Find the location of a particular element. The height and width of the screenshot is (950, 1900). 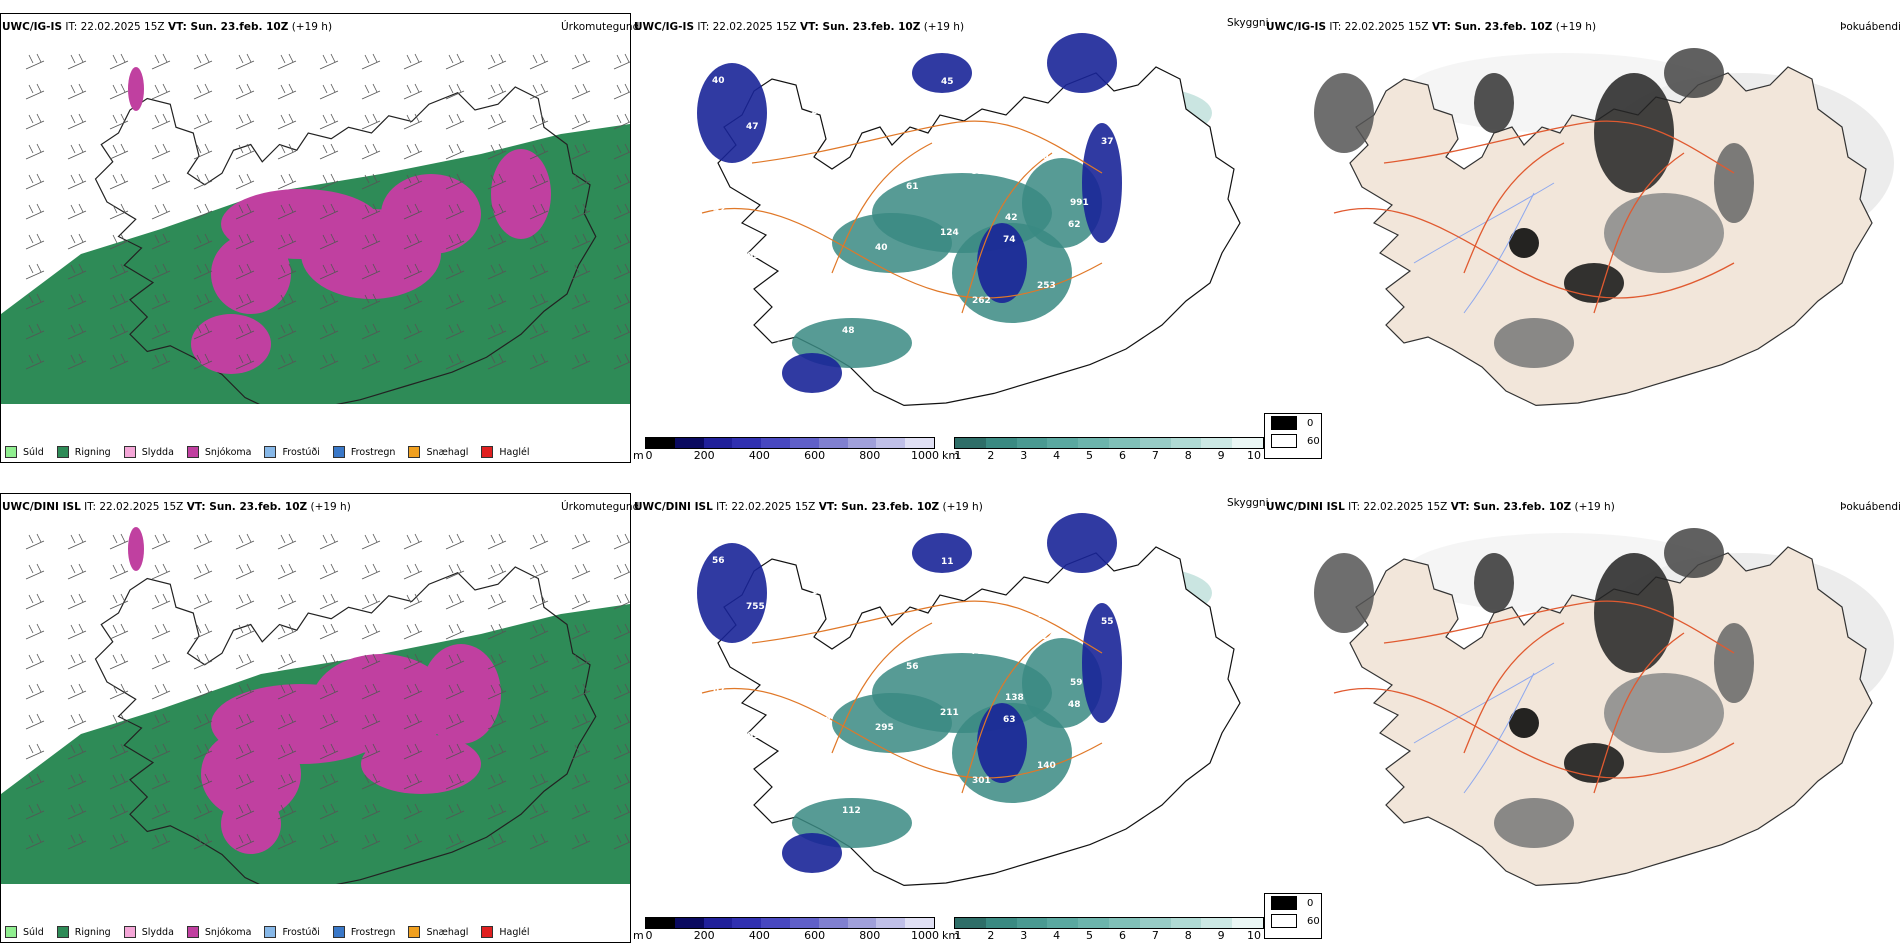

precip-legend-item: Snæhagl is located at coordinates (438, 932).